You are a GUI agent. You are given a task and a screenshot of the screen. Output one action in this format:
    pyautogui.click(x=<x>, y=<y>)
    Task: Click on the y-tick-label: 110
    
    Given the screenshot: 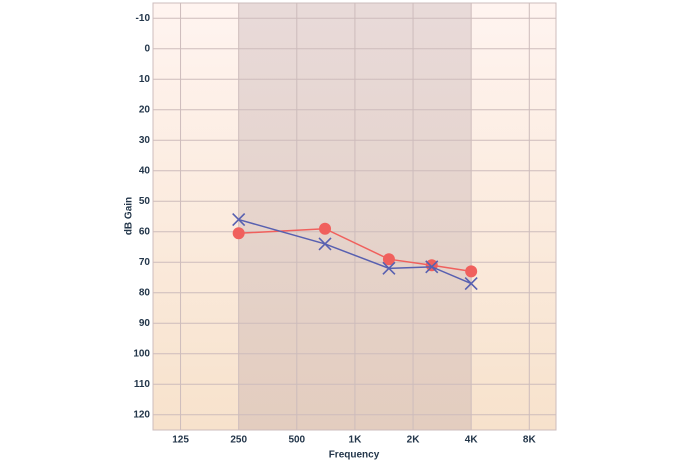 What is the action you would take?
    pyautogui.click(x=142, y=384)
    